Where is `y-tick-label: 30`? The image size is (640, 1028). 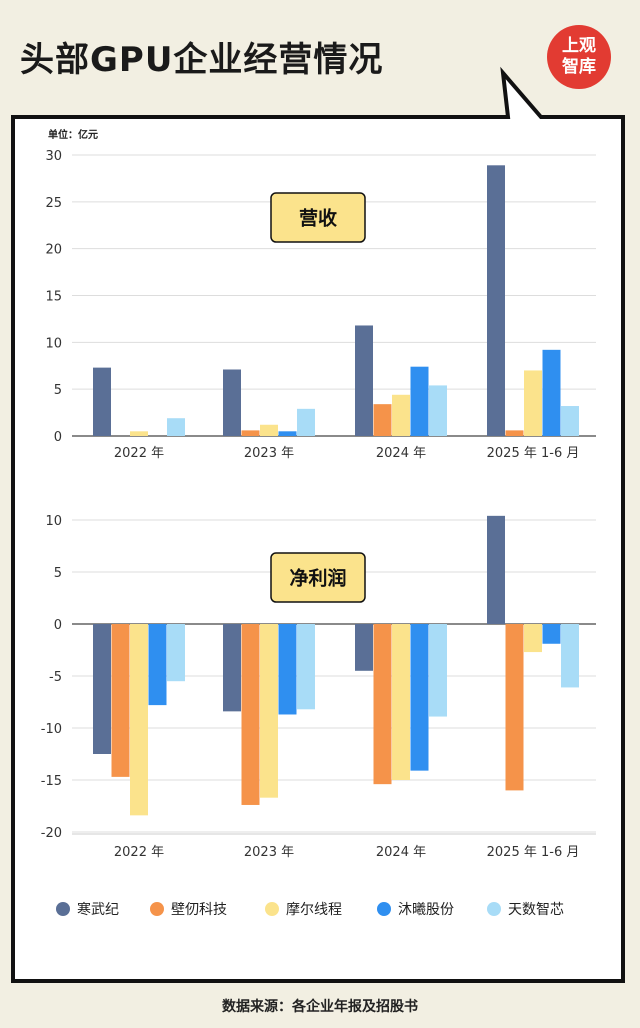
y-tick-label: 30 is located at coordinates (53, 156).